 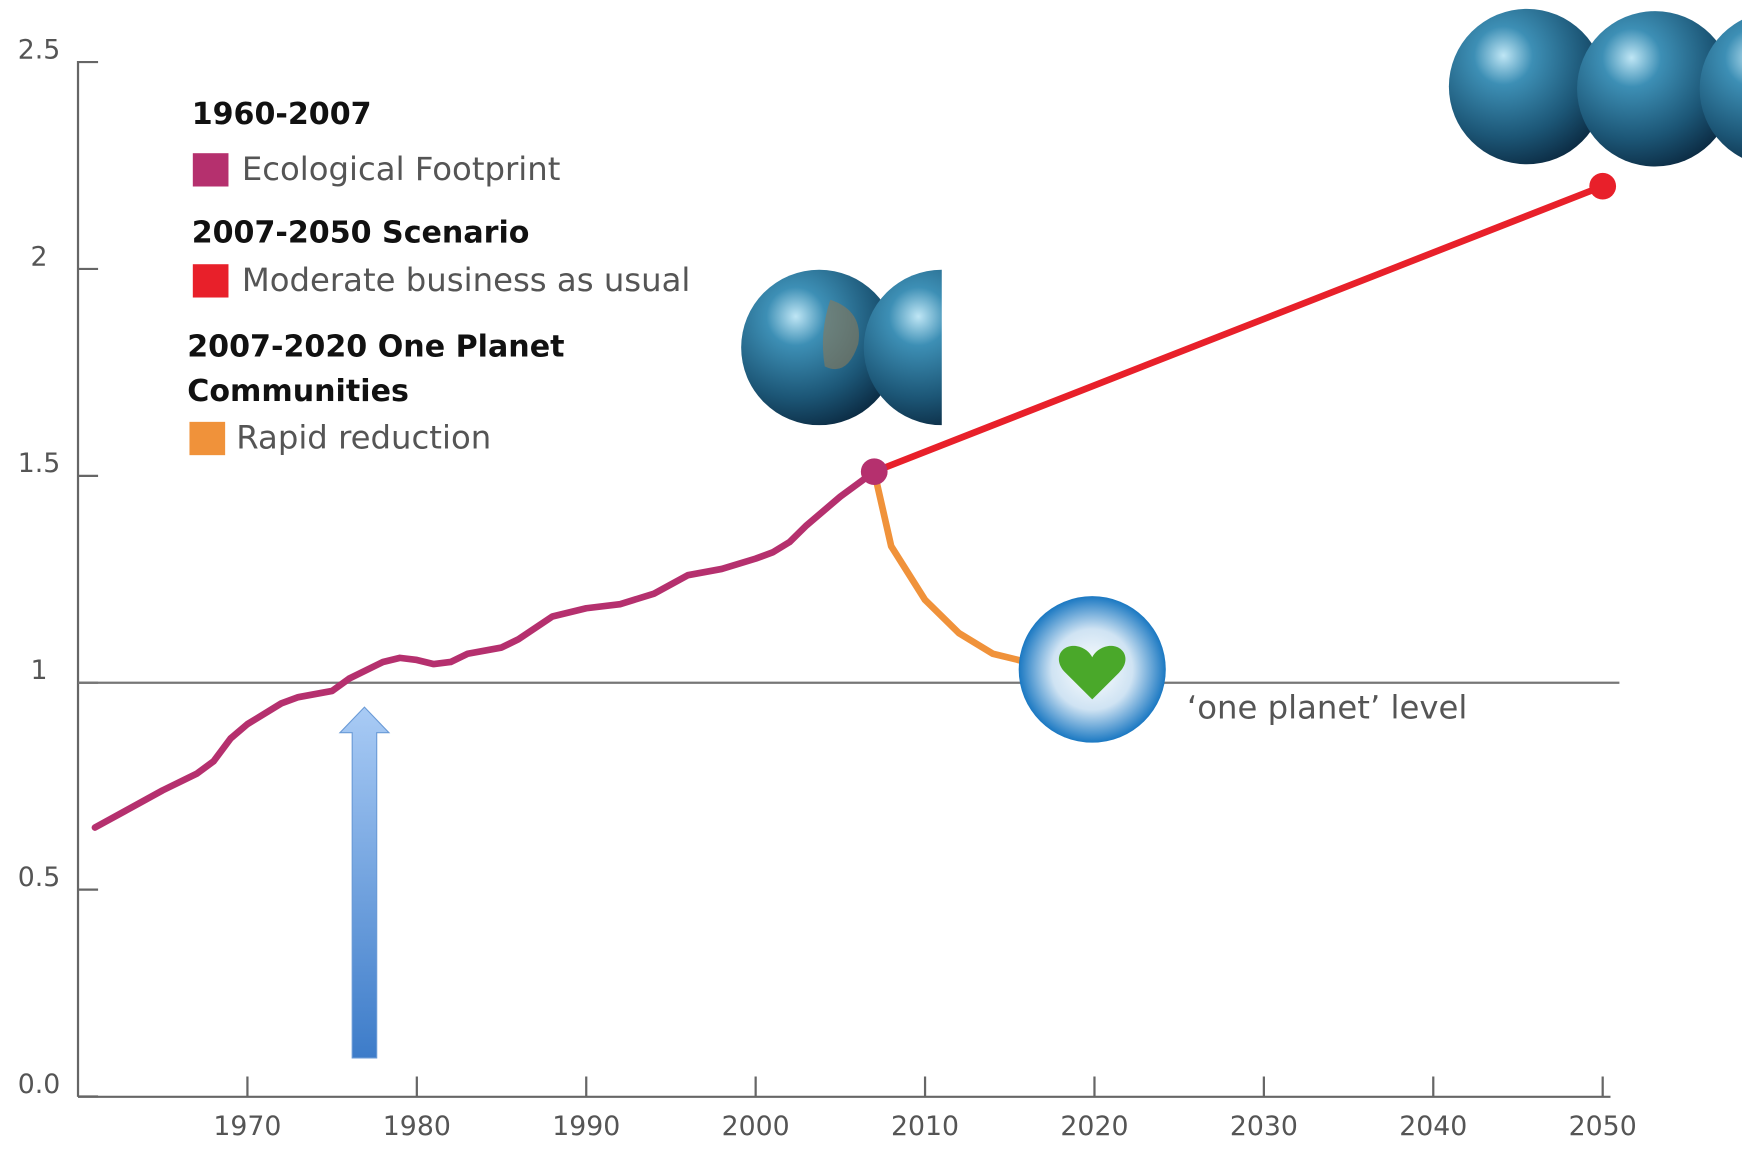 I want to click on heart-badge, so click(x=1092, y=669).